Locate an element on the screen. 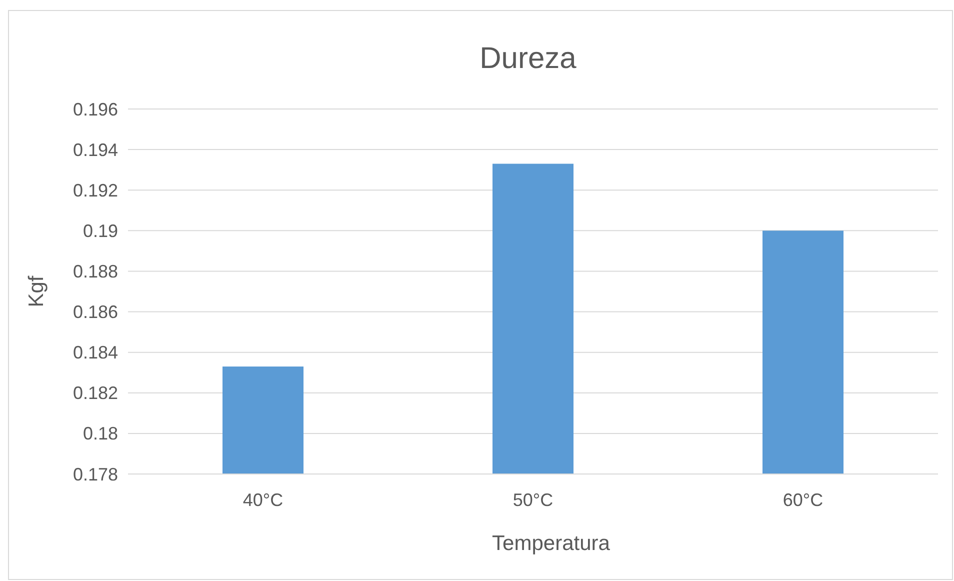 Image resolution: width=954 pixels, height=581 pixels. chart-title: Dureza is located at coordinates (528, 58).